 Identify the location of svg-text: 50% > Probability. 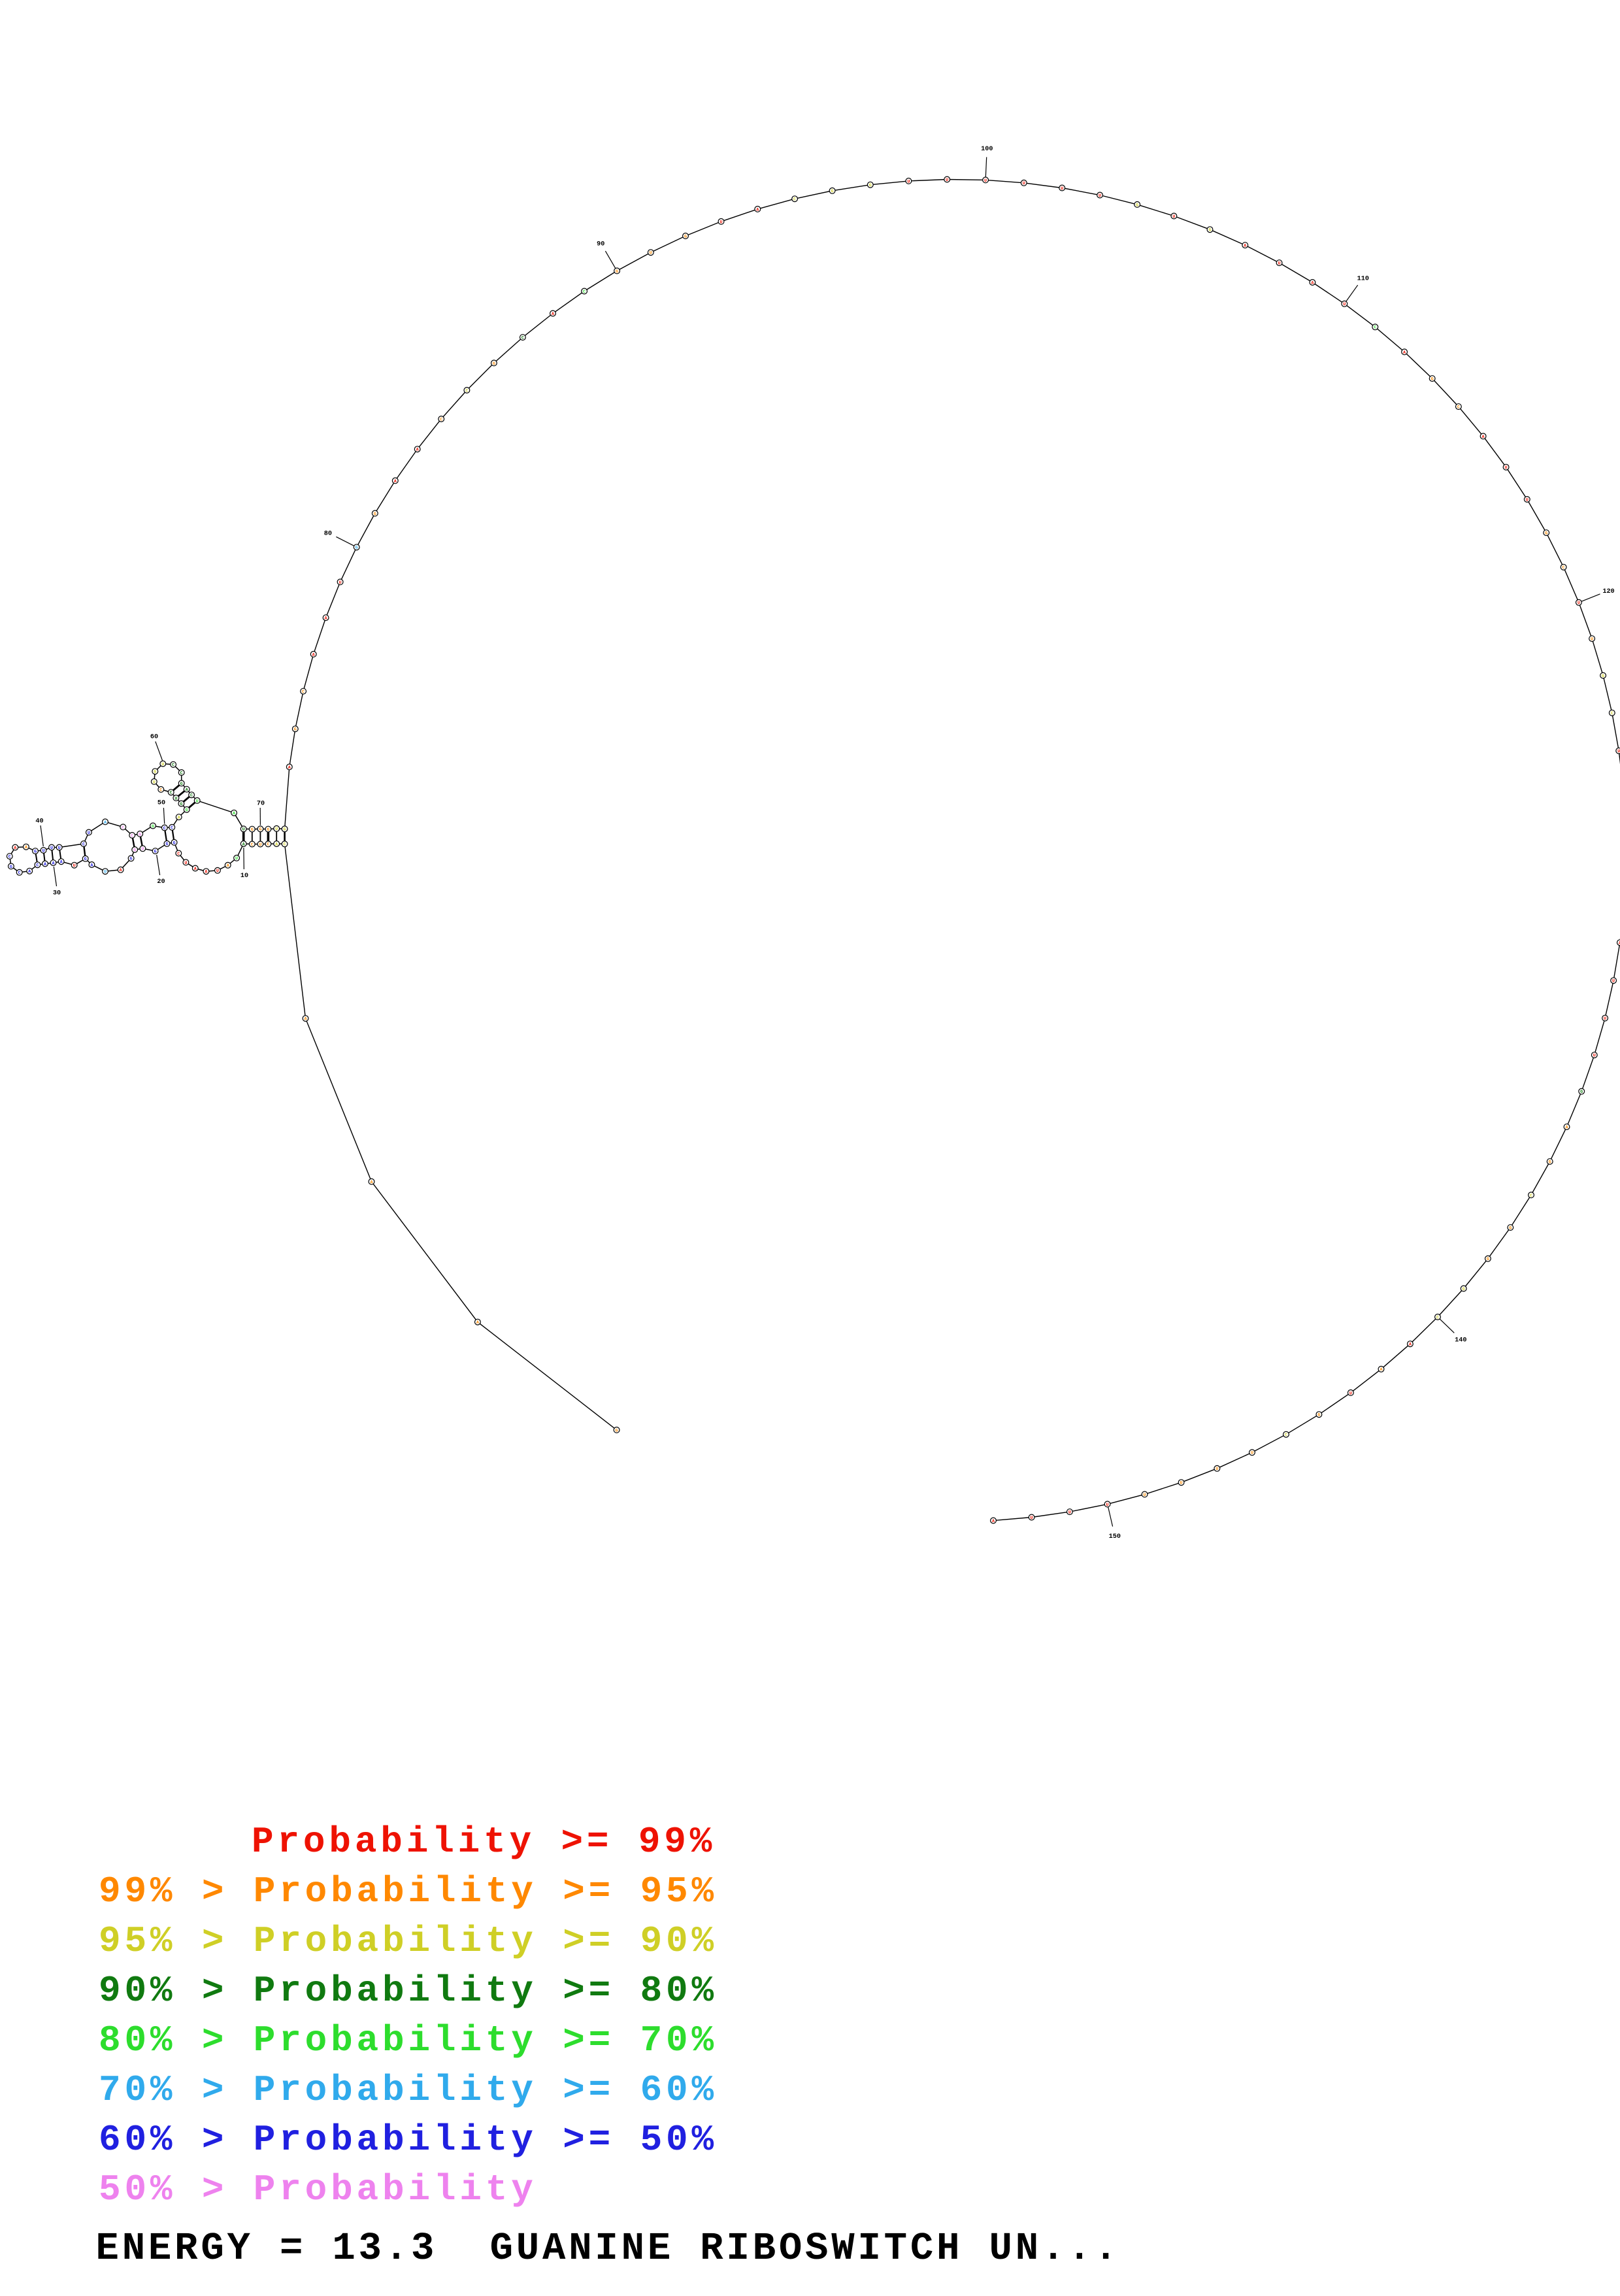
(318, 2189).